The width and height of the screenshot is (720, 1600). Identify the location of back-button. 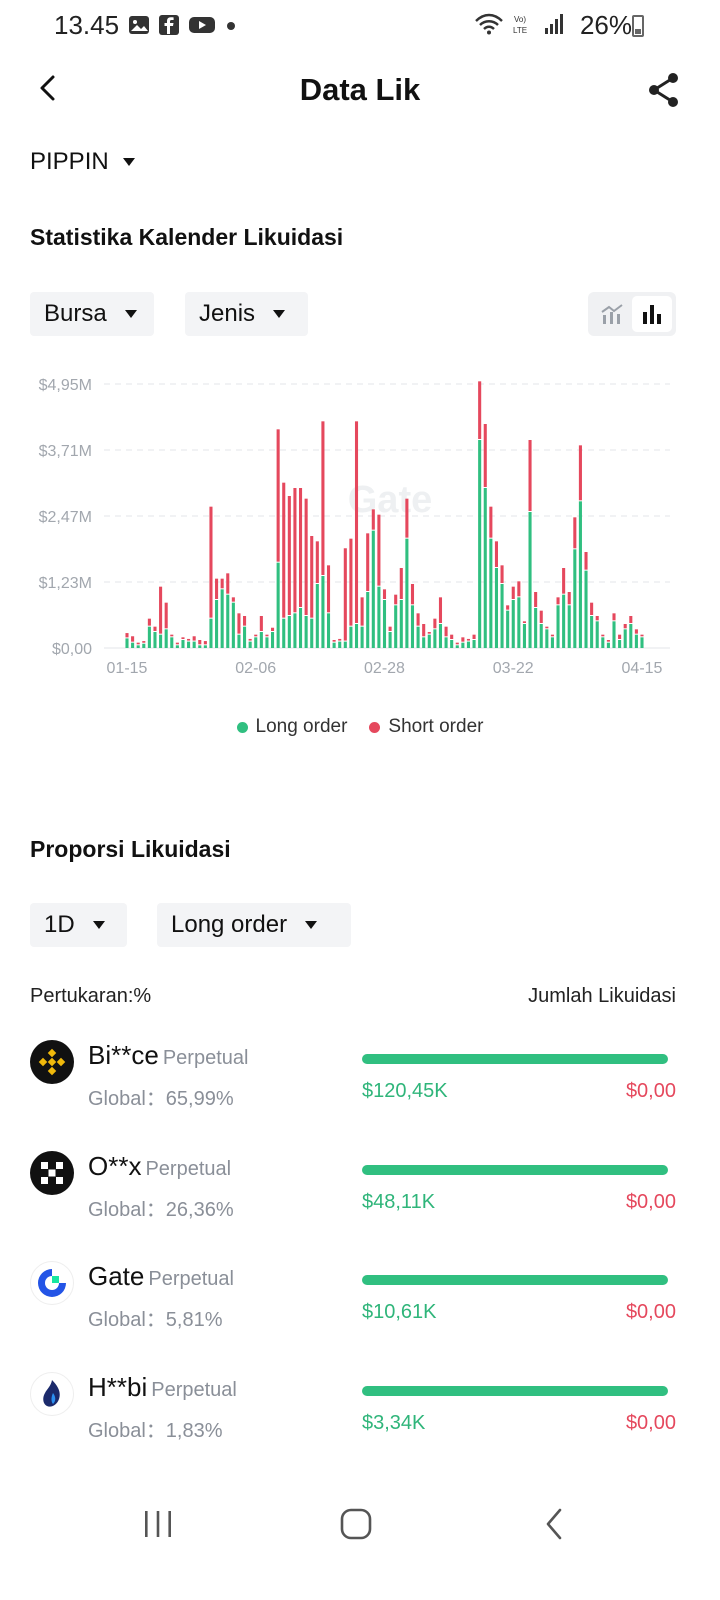
(48, 88).